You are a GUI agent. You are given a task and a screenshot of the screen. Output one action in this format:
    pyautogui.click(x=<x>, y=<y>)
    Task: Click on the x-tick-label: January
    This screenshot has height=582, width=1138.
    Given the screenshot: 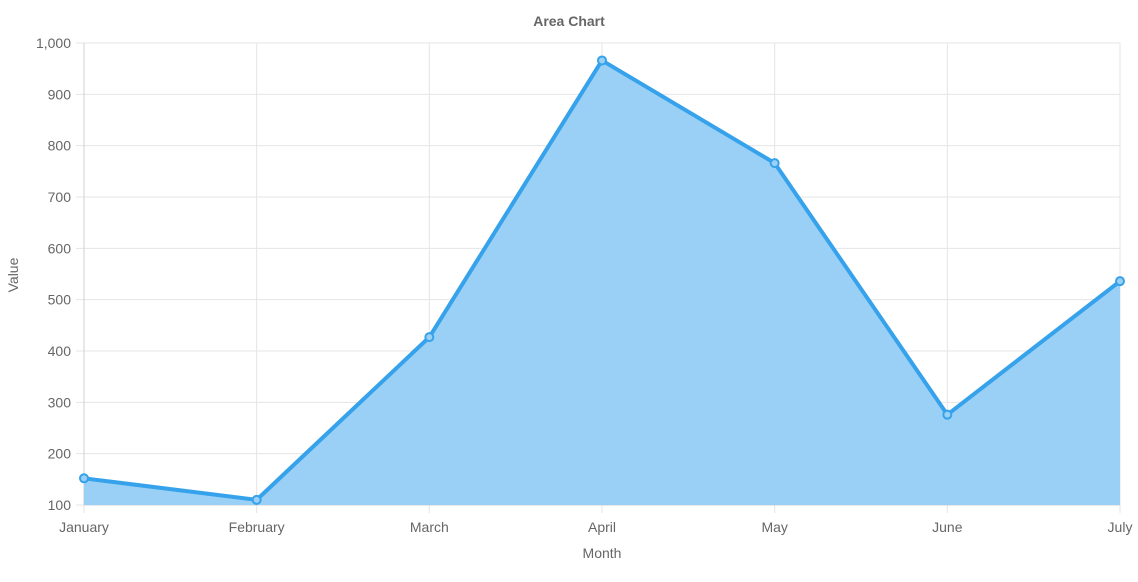 What is the action you would take?
    pyautogui.click(x=84, y=527)
    